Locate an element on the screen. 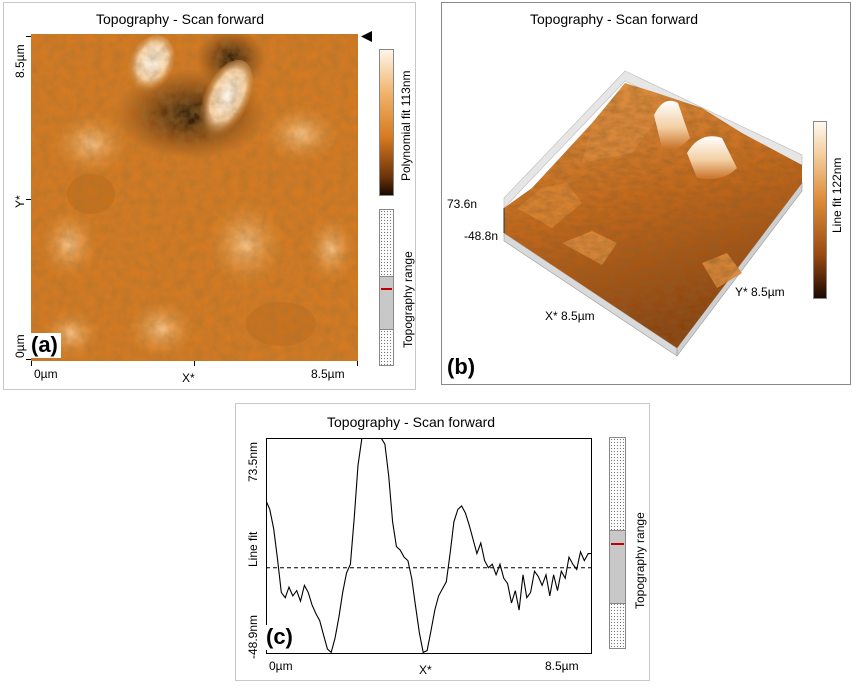 Image resolution: width=853 pixels, height=688 pixels. panel-c-range-marker is located at coordinates (617, 544).